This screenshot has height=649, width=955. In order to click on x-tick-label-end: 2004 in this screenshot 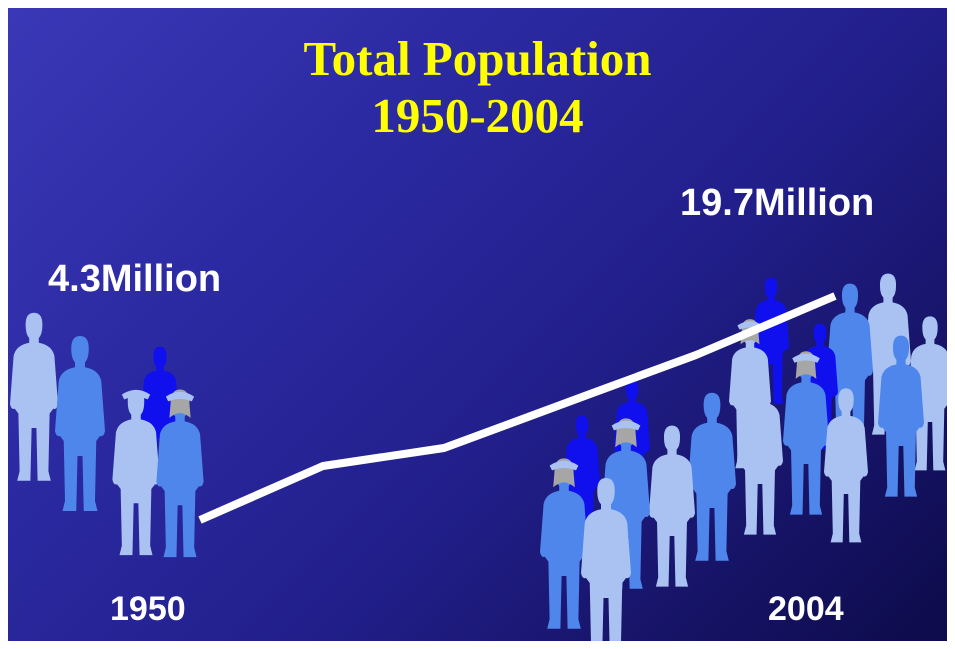, I will do `click(806, 609)`.